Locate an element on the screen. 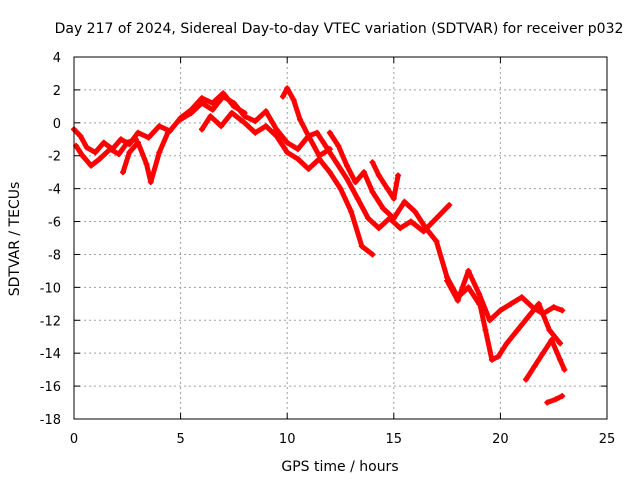 This screenshot has height=480, width=640. series-track-l is located at coordinates (555, 399).